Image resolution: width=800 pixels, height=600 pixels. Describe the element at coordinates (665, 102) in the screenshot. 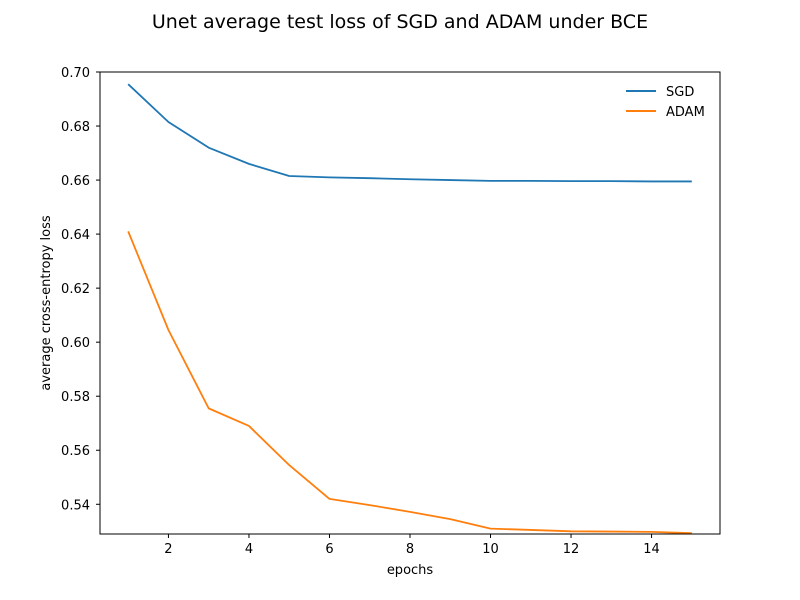

I see `legend: SGD ADAM` at that location.